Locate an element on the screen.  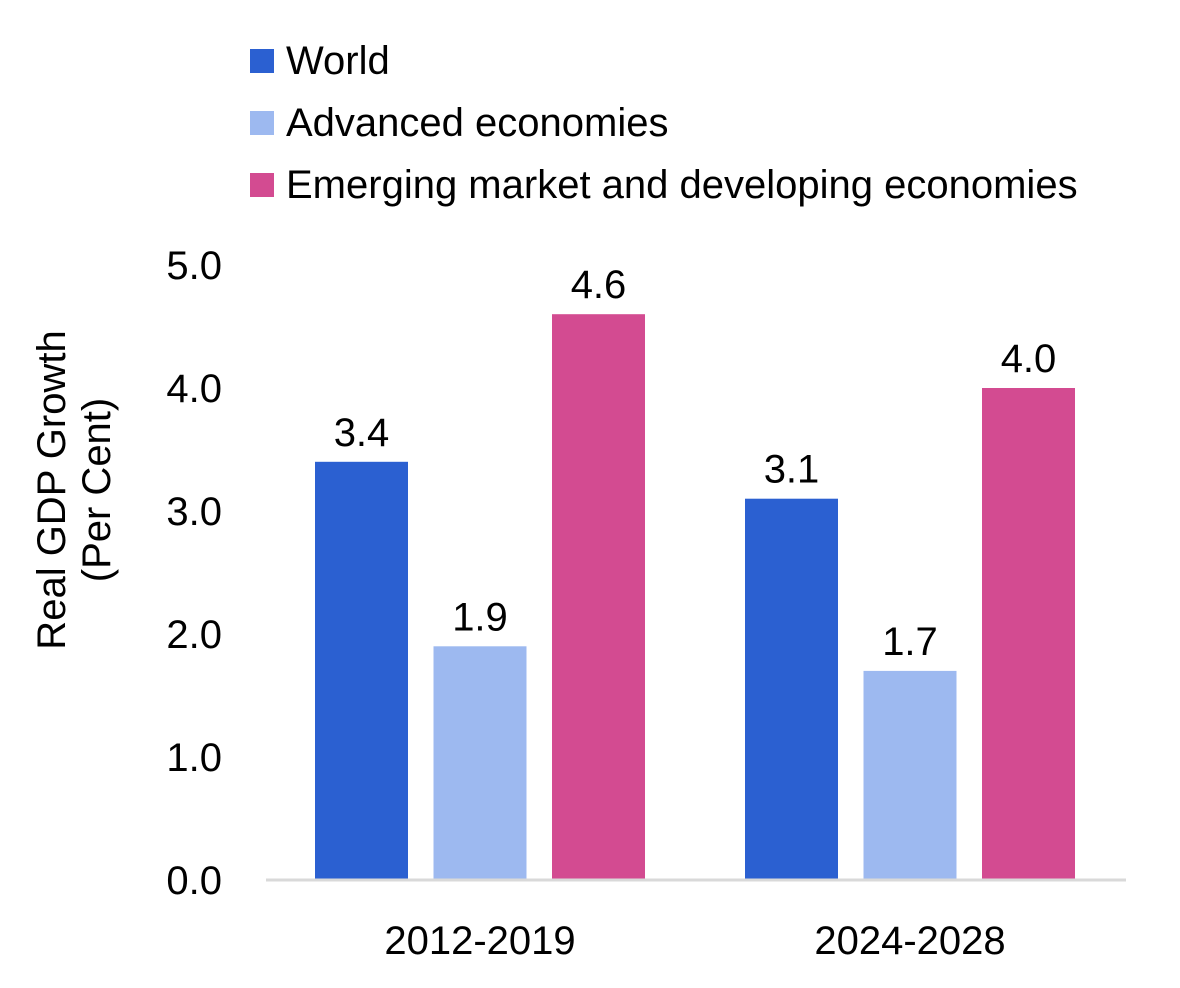
legend-label: Advanced economies is located at coordinates (477, 123).